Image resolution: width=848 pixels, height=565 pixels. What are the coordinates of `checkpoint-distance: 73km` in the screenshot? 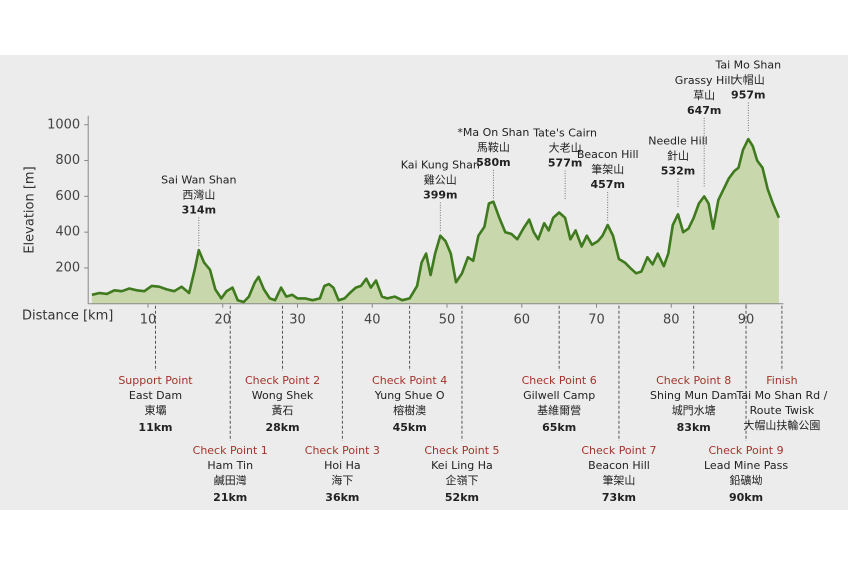 It's located at (619, 497).